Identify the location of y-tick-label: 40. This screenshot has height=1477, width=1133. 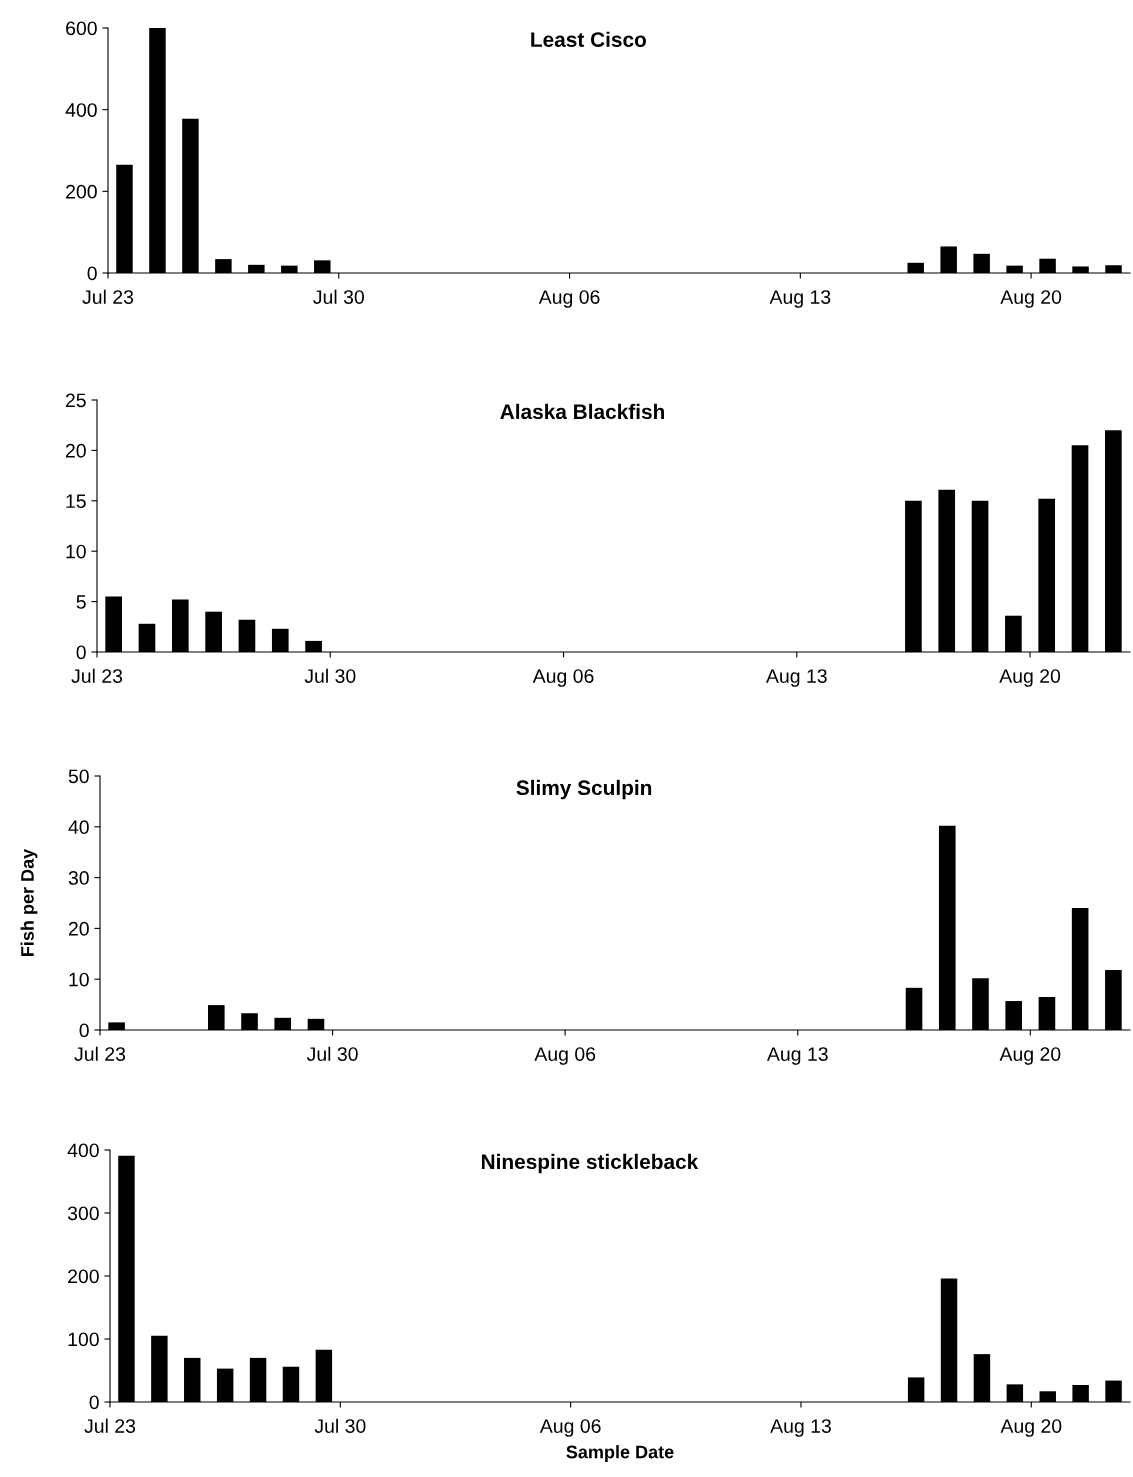
(78, 827).